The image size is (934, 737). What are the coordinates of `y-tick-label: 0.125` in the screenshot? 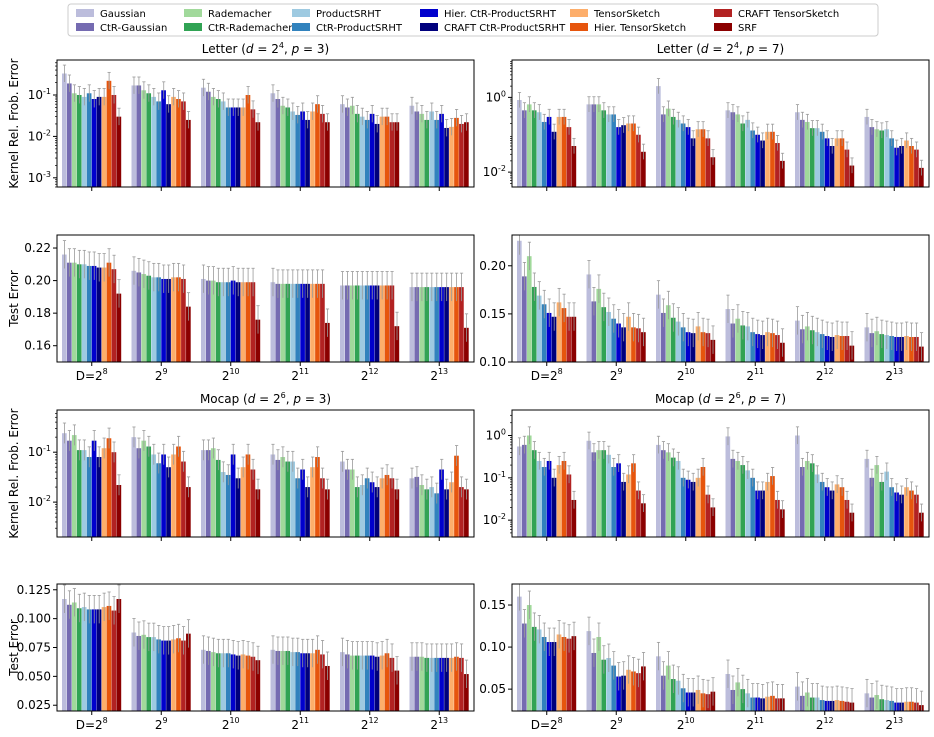 It's located at (34, 590).